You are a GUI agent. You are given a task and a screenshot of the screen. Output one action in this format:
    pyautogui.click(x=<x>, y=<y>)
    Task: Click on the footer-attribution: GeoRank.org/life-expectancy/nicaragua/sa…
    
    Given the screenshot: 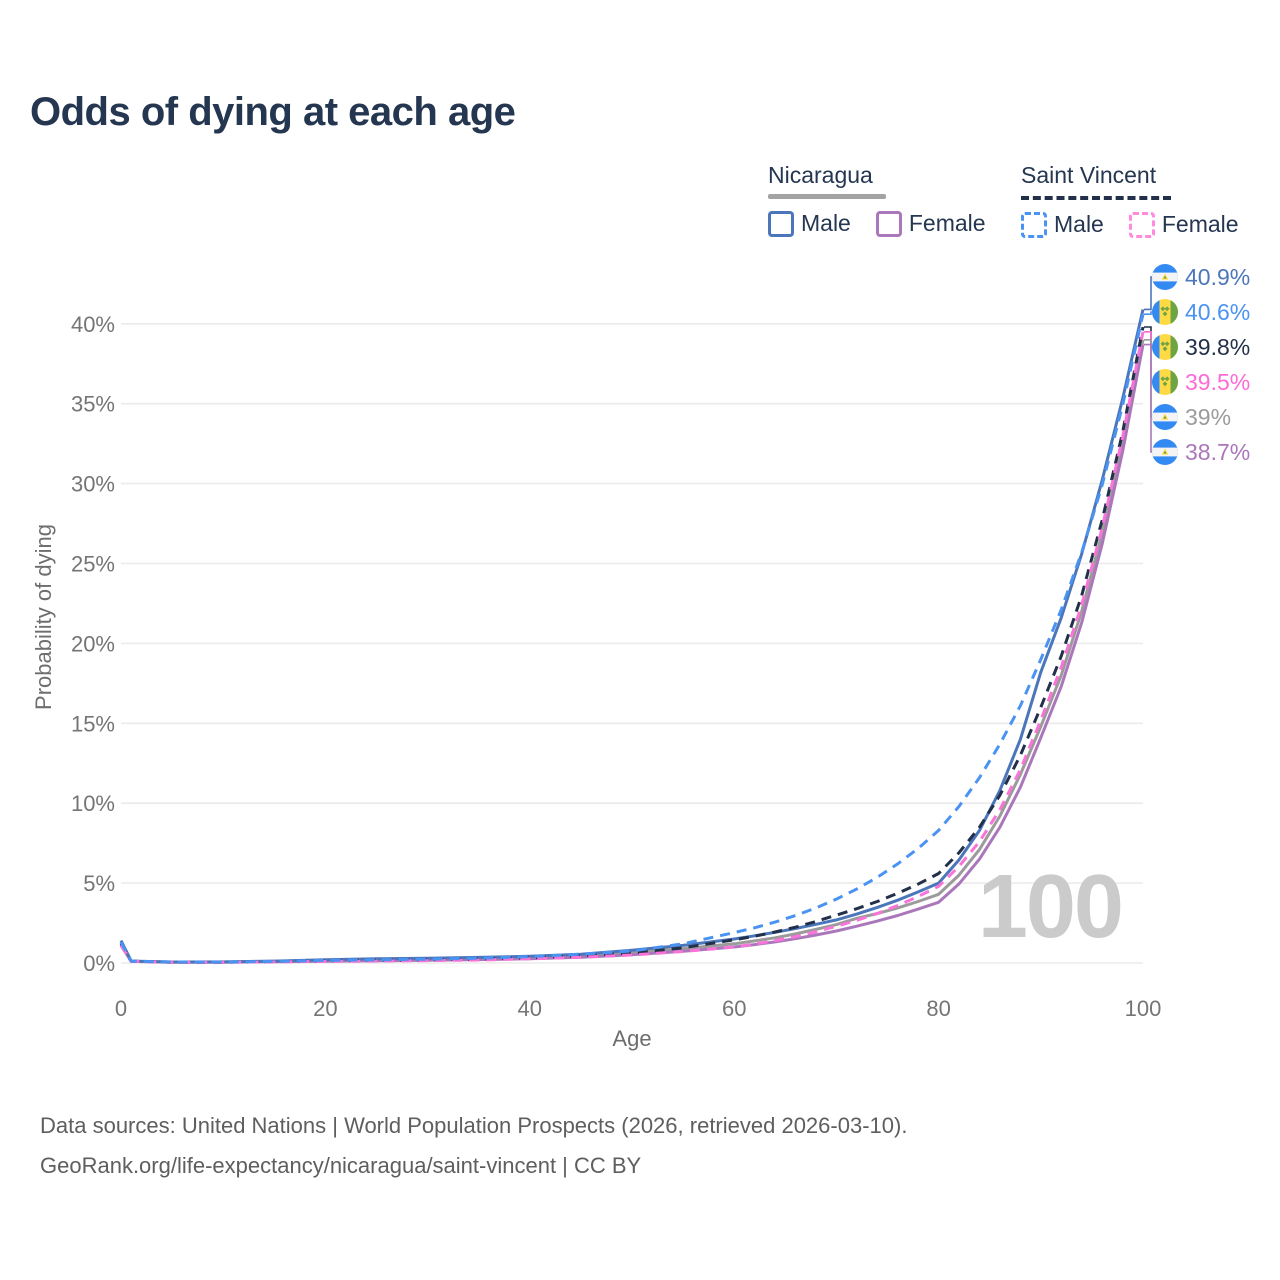 What is the action you would take?
    pyautogui.click(x=341, y=1165)
    